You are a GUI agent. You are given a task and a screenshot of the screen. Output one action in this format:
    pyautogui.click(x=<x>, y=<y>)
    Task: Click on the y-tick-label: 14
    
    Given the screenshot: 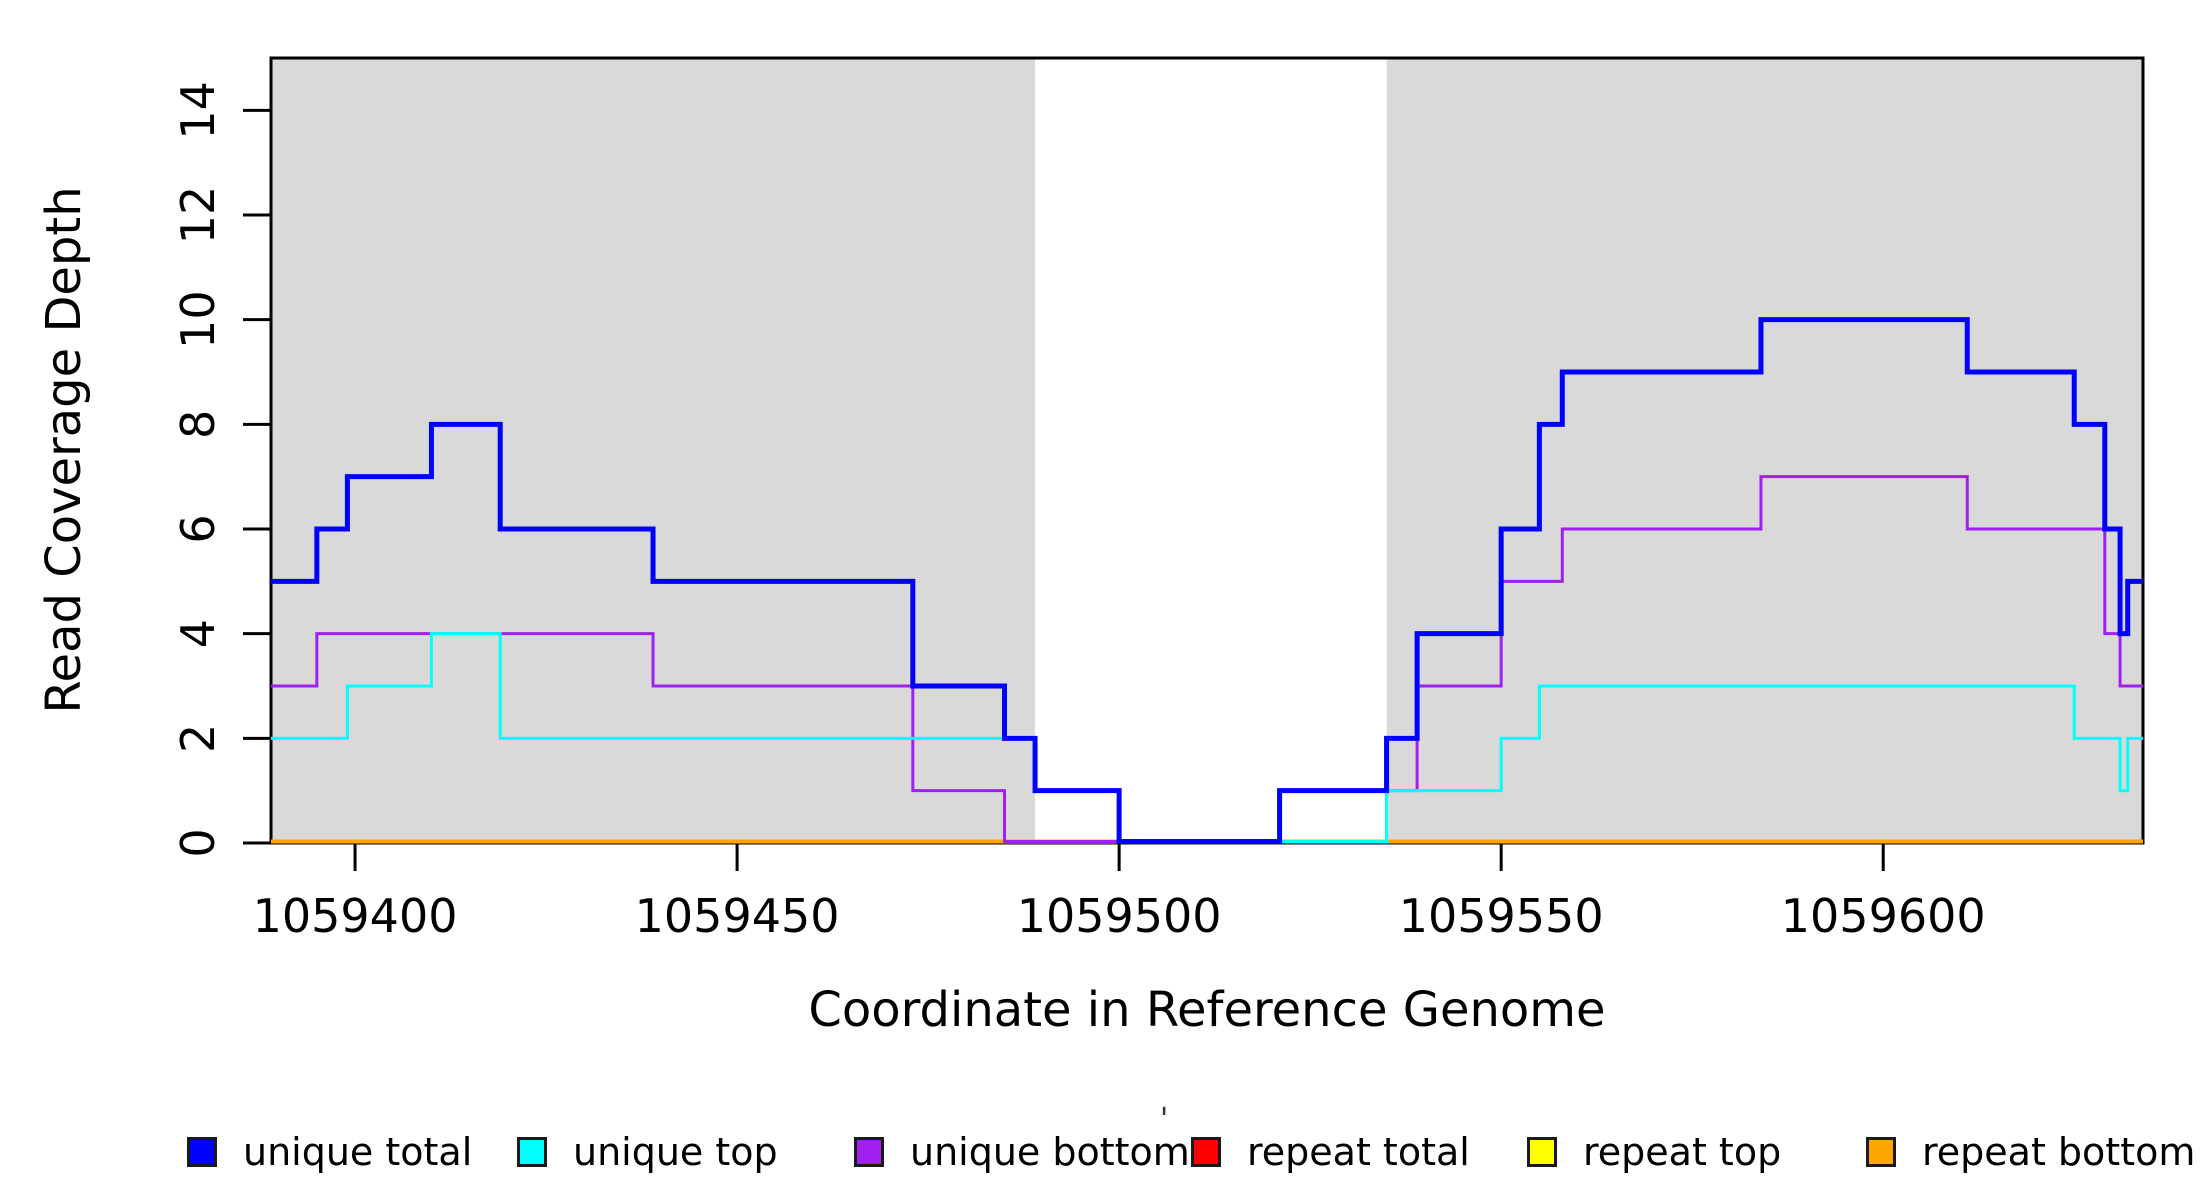 What is the action you would take?
    pyautogui.click(x=198, y=110)
    